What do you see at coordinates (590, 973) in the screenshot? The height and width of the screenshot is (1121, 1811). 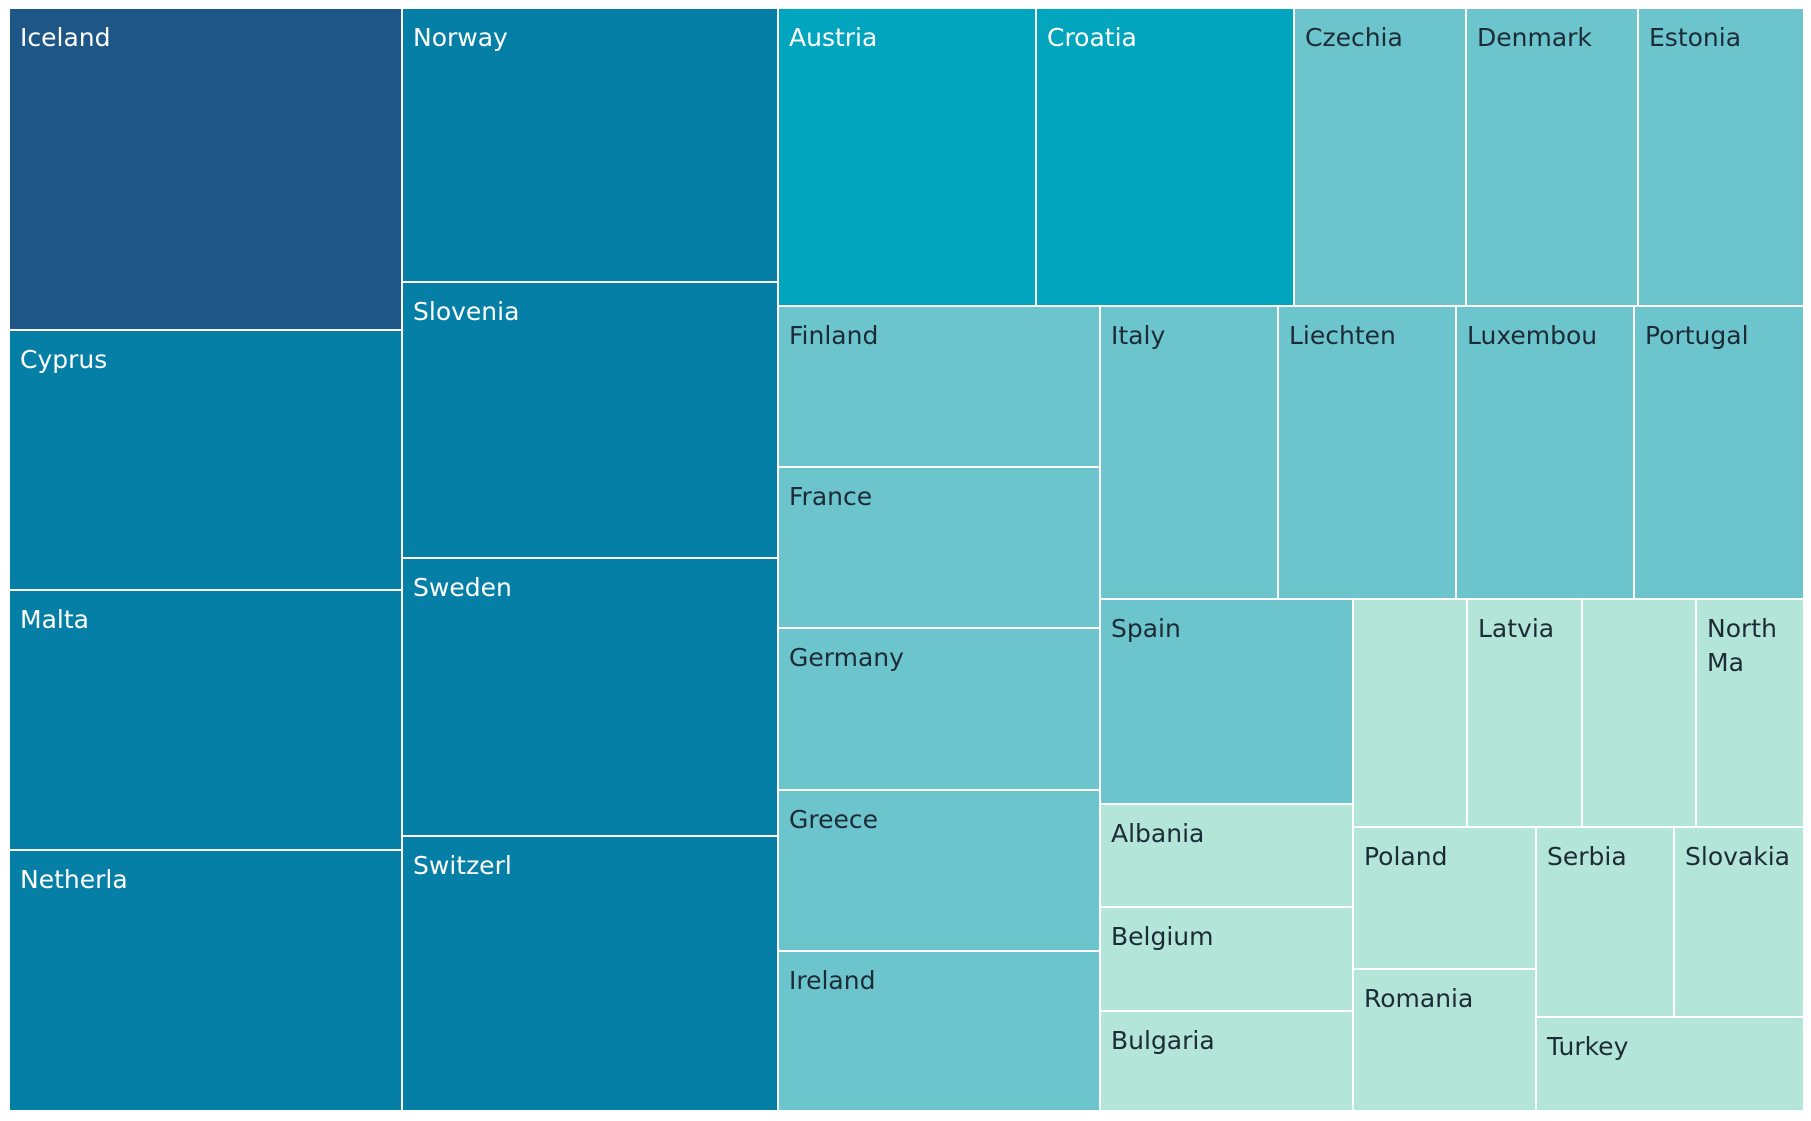 I see `treemap-tile-switzerl` at bounding box center [590, 973].